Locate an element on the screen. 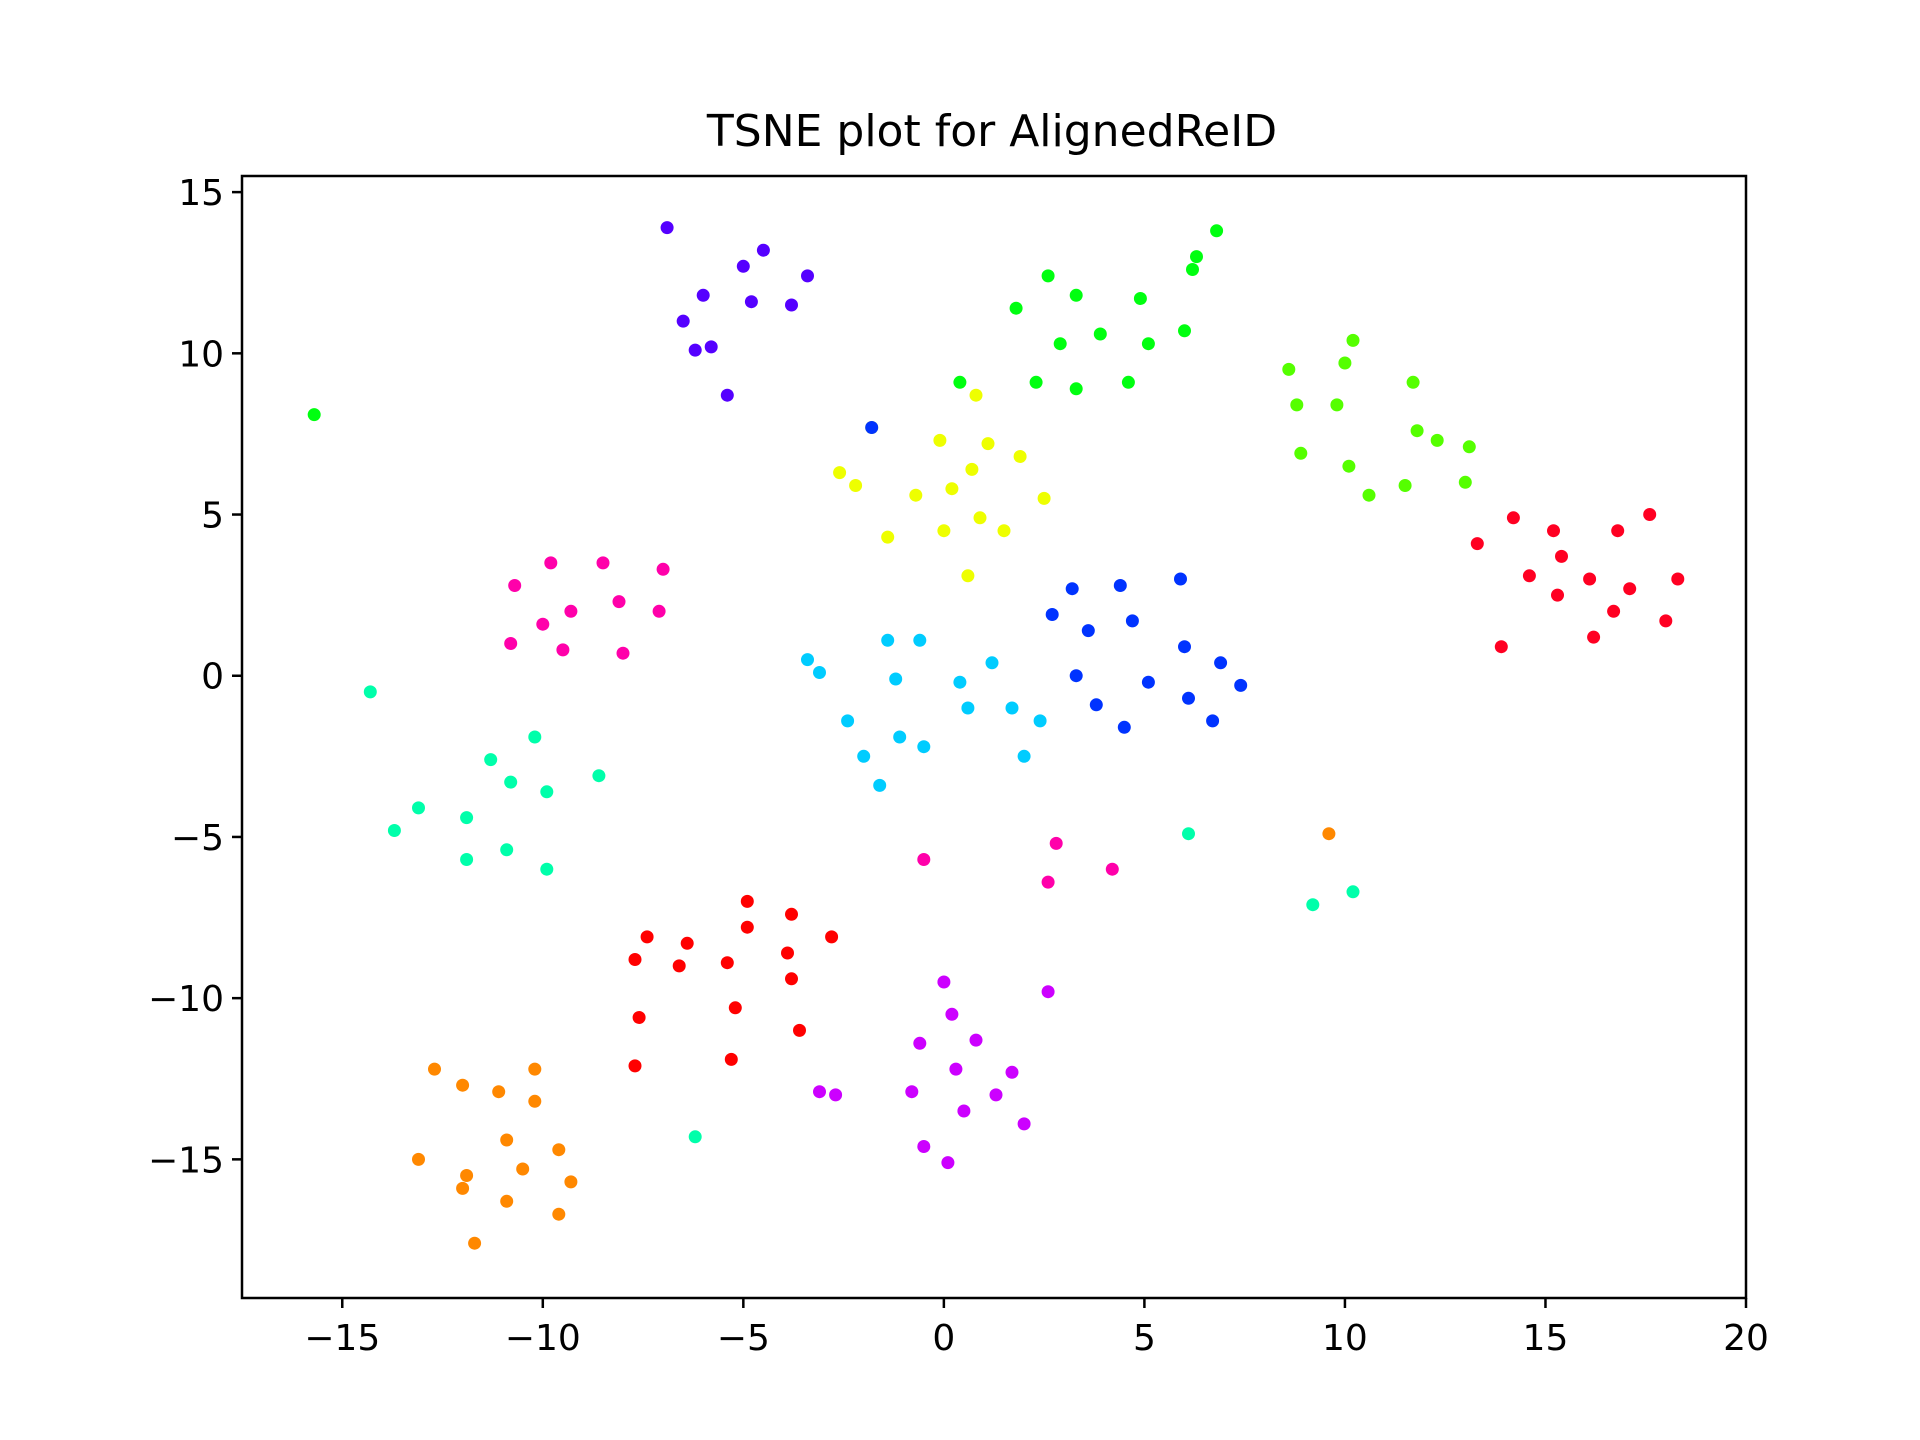 This screenshot has height=1440, width=1920. chart-title: TSNE plot for AlignedReID is located at coordinates (991, 131).